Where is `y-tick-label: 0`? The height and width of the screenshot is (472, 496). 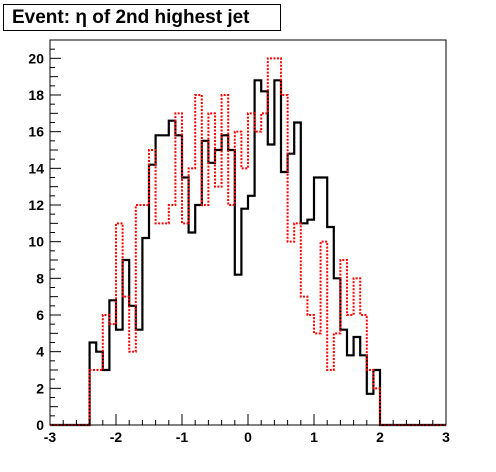 y-tick-label: 0 is located at coordinates (40, 425).